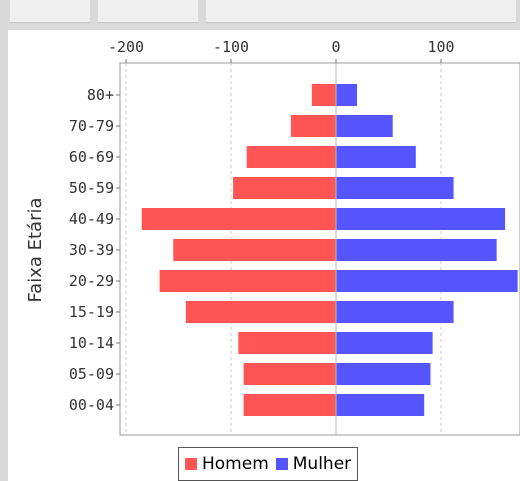  I want to click on legend-label-mulher: Mulher, so click(322, 464).